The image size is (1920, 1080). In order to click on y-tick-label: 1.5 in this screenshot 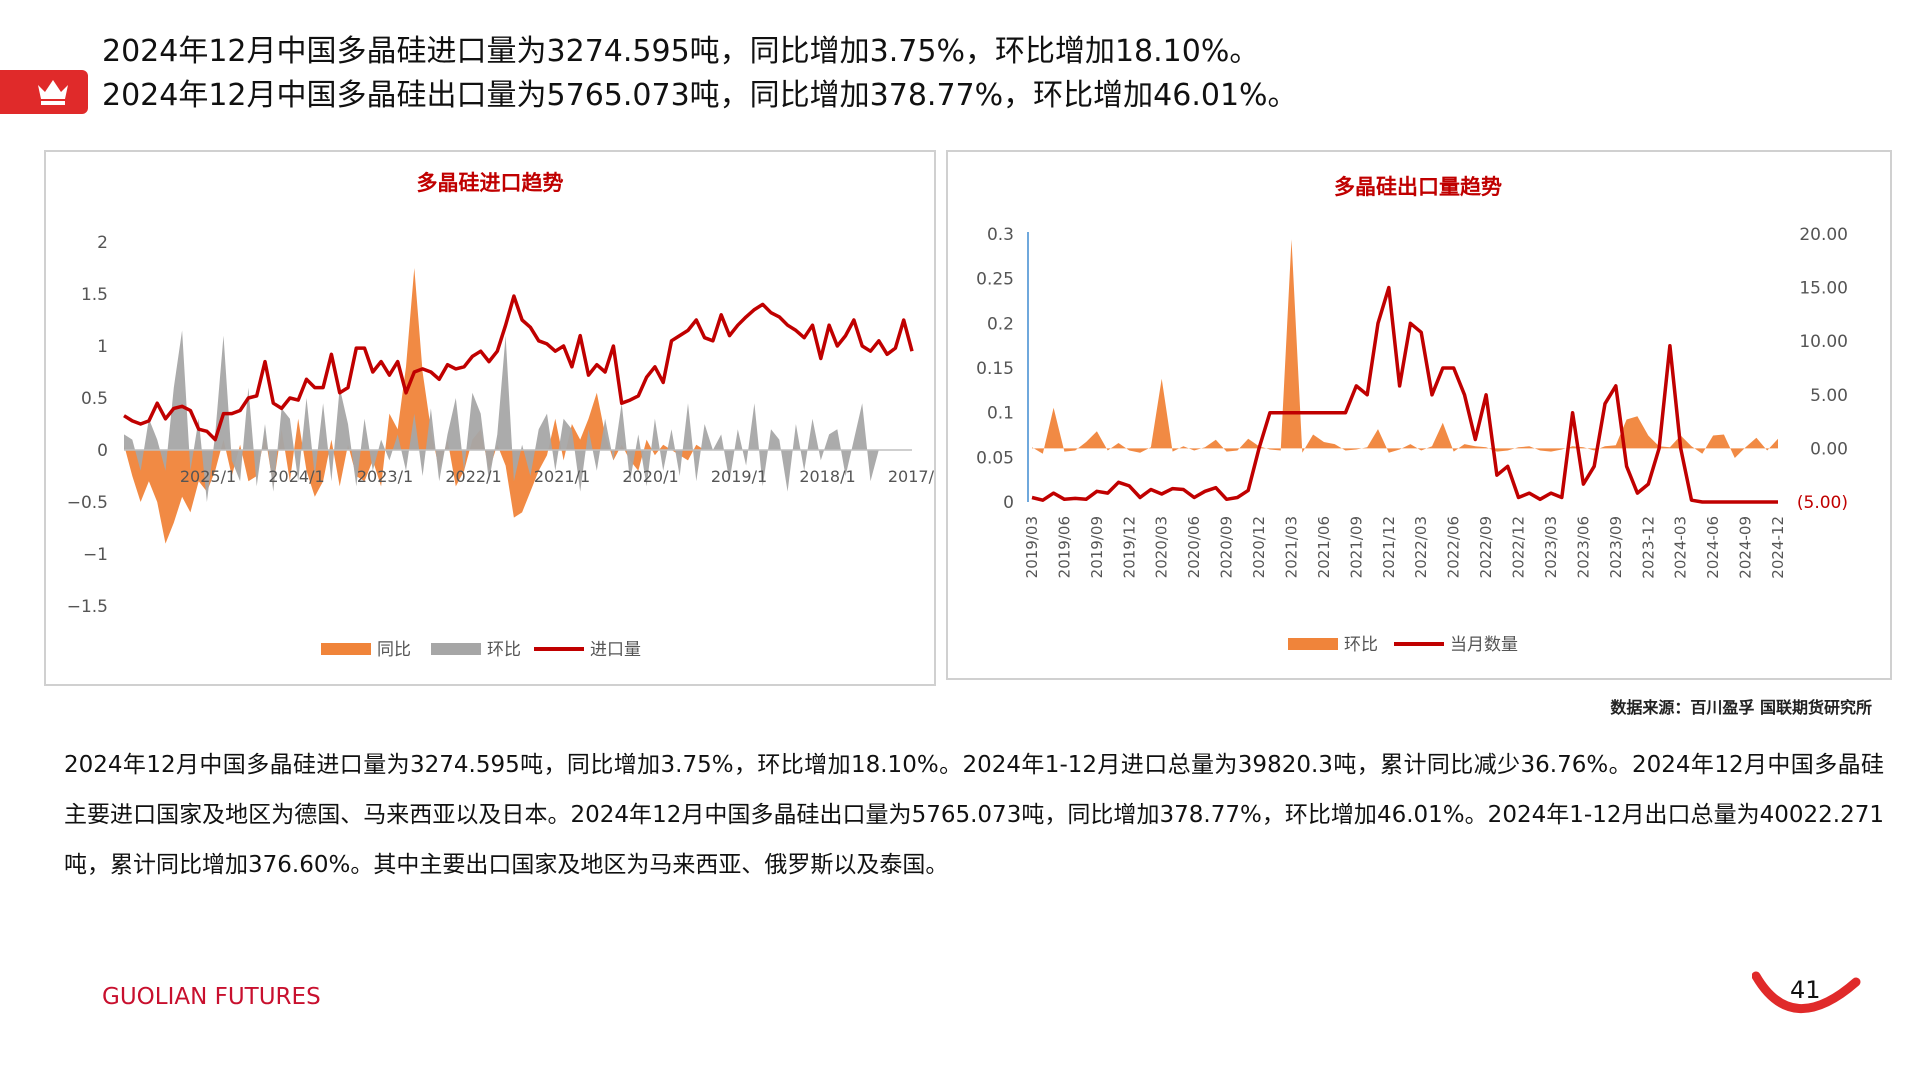, I will do `click(94, 295)`.